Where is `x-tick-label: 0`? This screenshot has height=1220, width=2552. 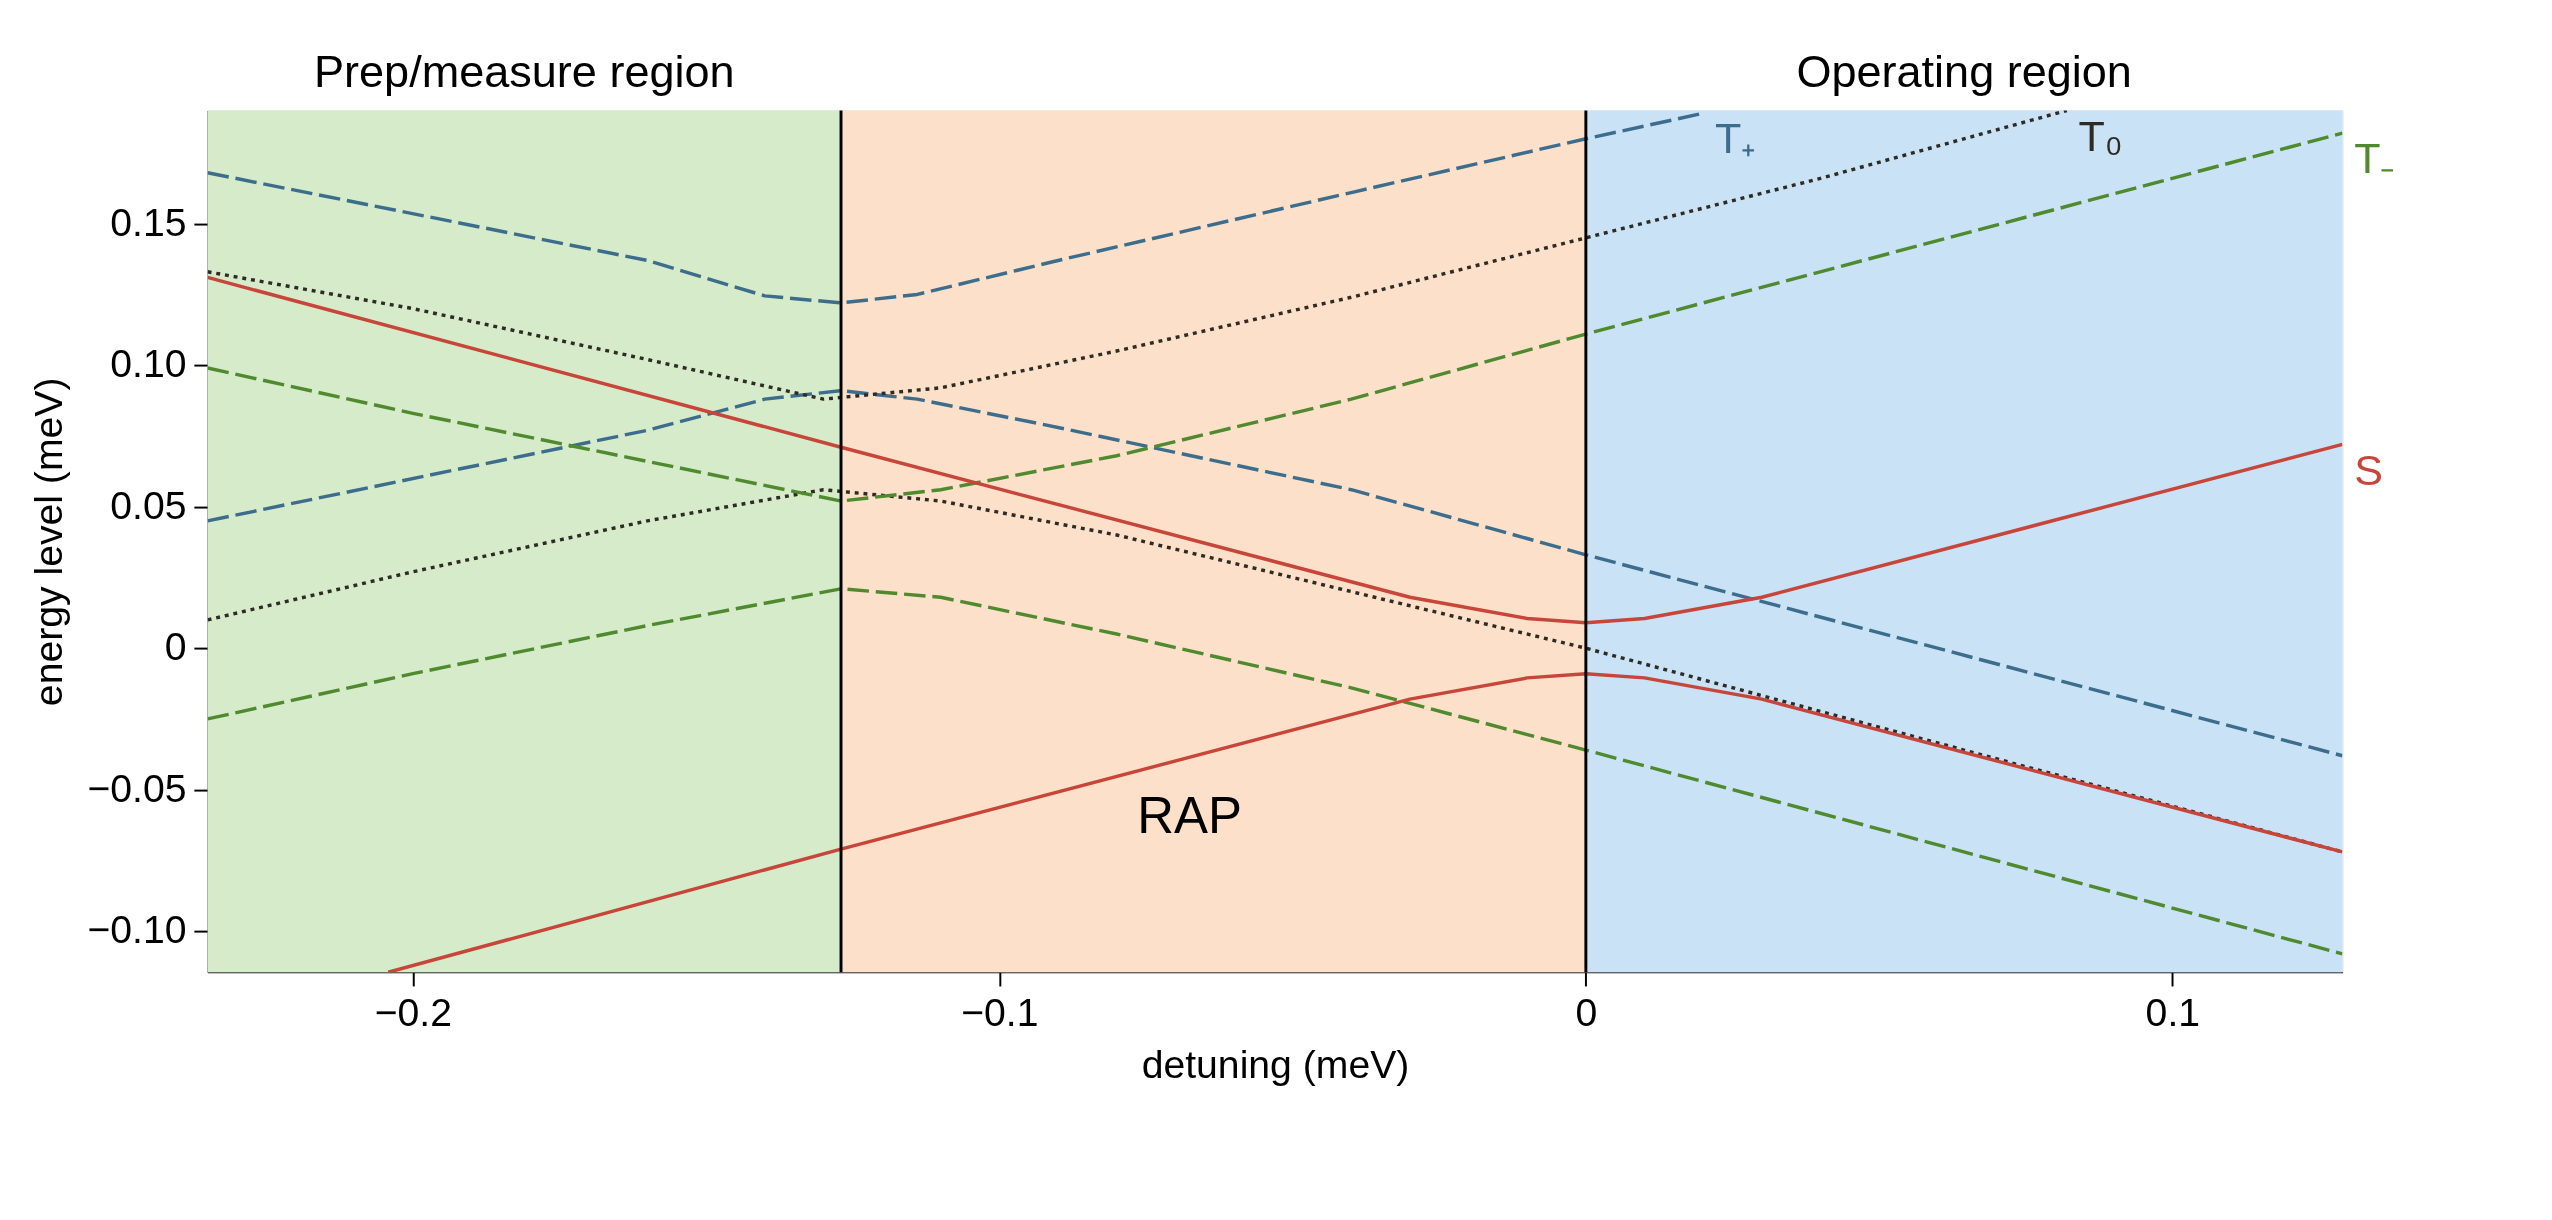 x-tick-label: 0 is located at coordinates (1586, 1012).